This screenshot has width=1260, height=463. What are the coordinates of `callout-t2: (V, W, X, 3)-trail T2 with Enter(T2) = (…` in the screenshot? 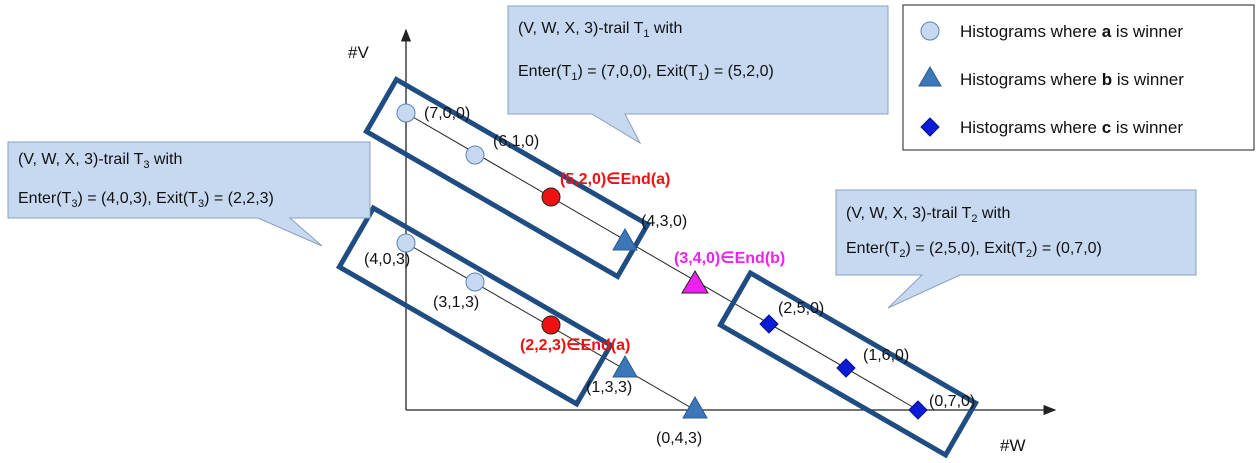 It's located at (1016, 249).